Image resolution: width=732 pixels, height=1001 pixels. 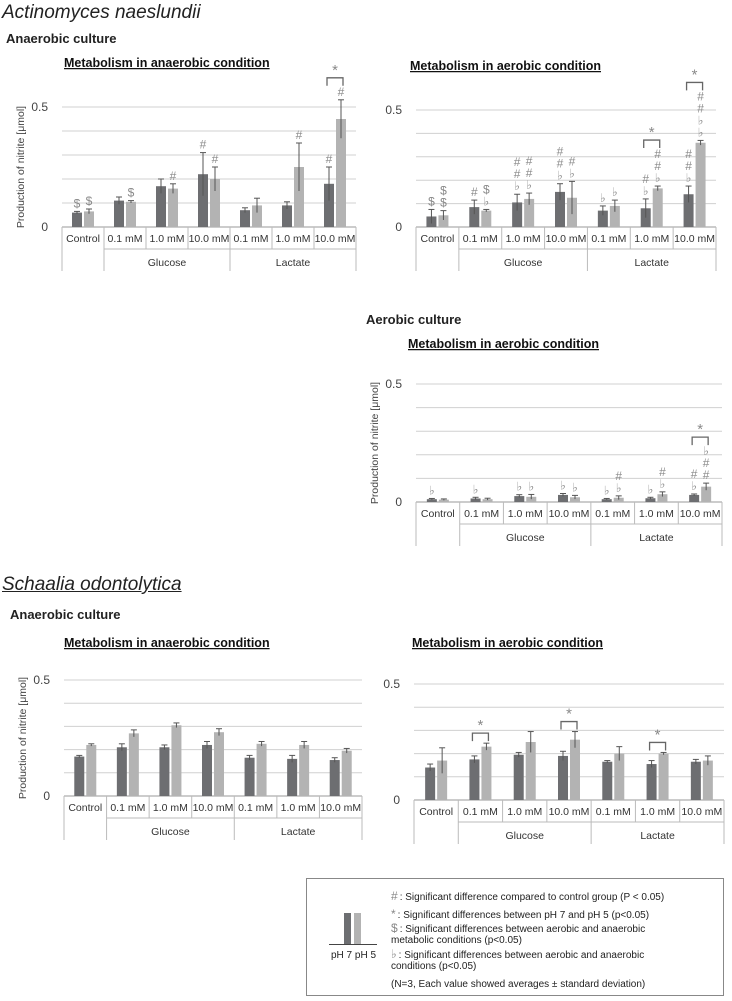 I want to click on legend-swatch-ph7, so click(x=347, y=928).